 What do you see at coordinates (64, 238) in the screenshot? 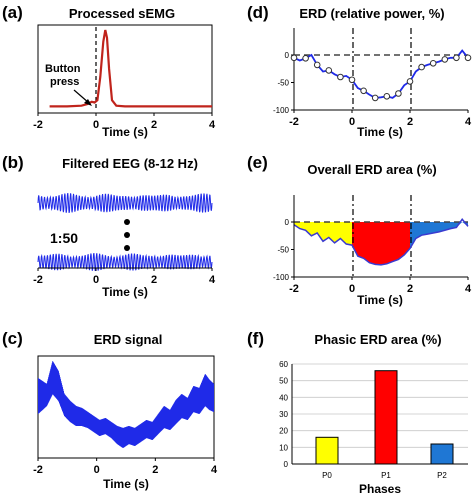
I see `trial-count-label: 1:50` at bounding box center [64, 238].